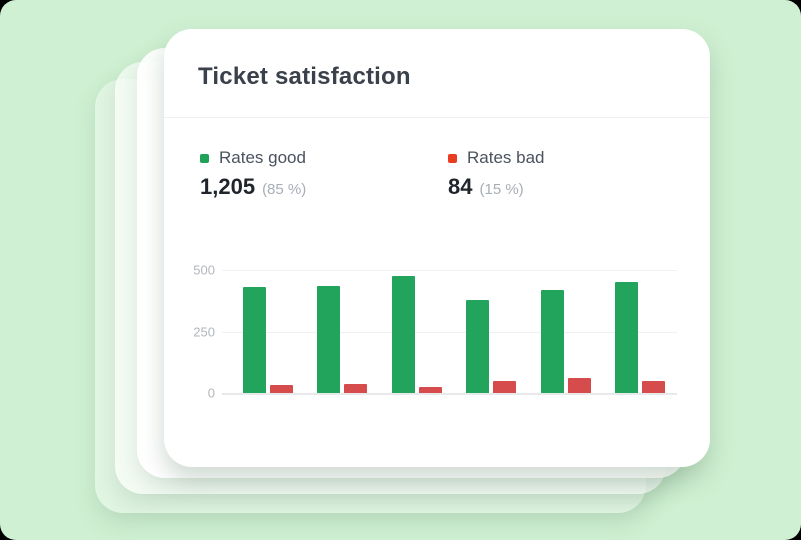 This screenshot has height=540, width=801. I want to click on legend-item-rates-good: Rates good 1,205 (85 %), so click(324, 174).